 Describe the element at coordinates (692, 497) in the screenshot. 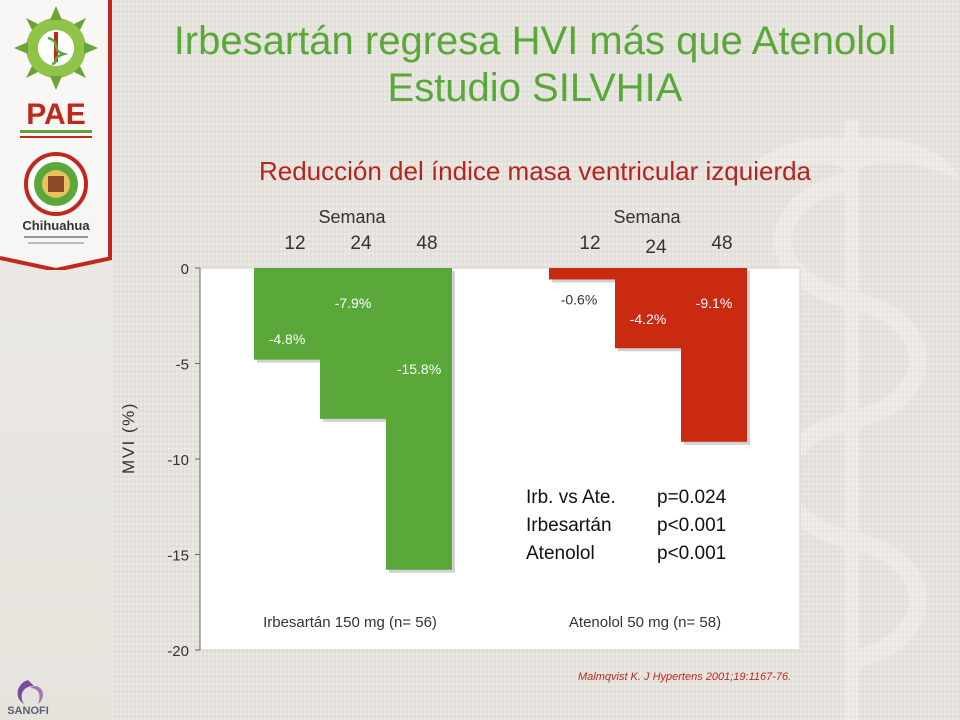

I see `stat-value: p=0.024` at that location.